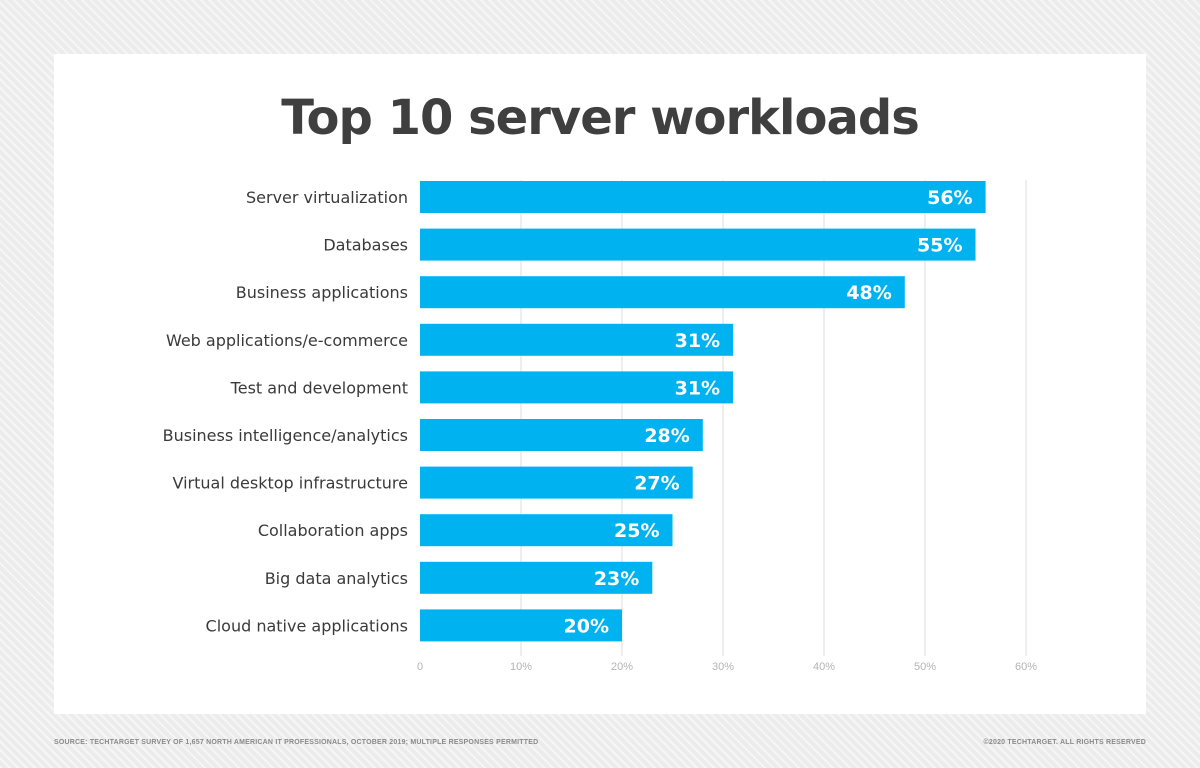  Describe the element at coordinates (307, 625) in the screenshot. I see `category-label: Cloud native applications` at that location.